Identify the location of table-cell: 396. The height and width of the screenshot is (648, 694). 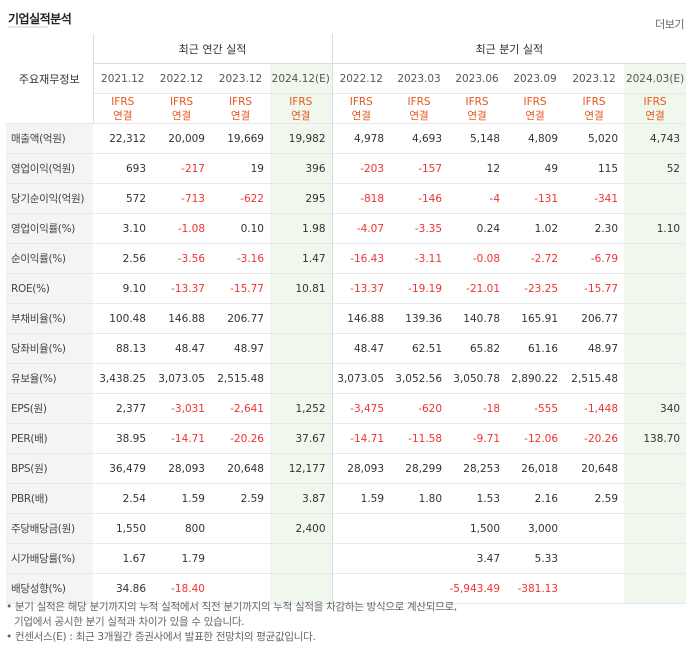
(301, 168).